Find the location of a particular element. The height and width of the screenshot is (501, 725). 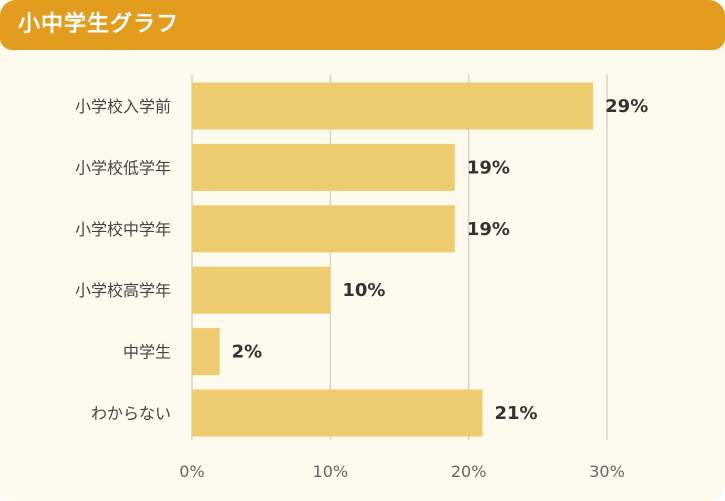

chart-header: 小中学生グラフ is located at coordinates (362, 25).